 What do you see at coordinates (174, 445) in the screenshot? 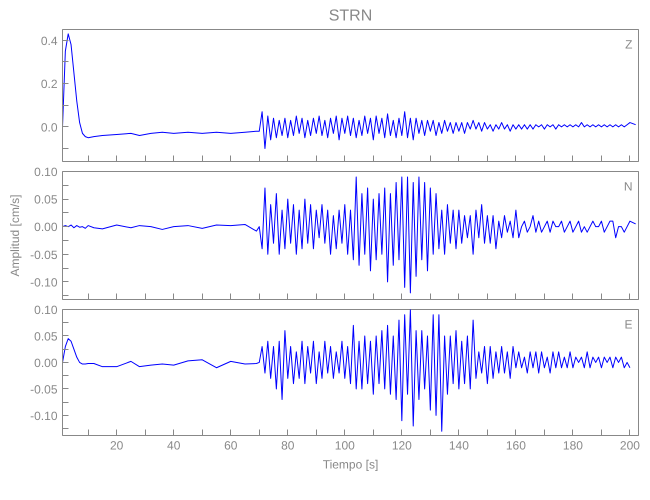
I see `x-tick-label: 40` at bounding box center [174, 445].